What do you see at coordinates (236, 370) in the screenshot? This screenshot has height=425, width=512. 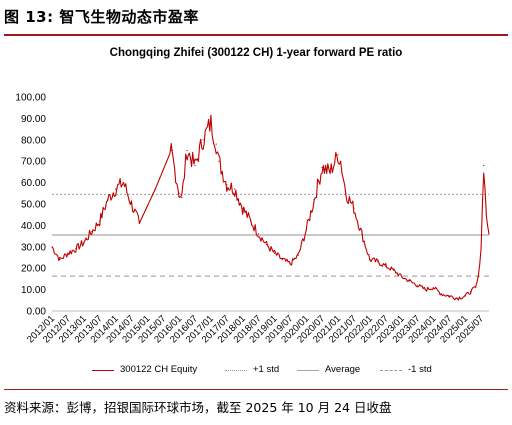 I see `legend-swatch-plus-std` at bounding box center [236, 370].